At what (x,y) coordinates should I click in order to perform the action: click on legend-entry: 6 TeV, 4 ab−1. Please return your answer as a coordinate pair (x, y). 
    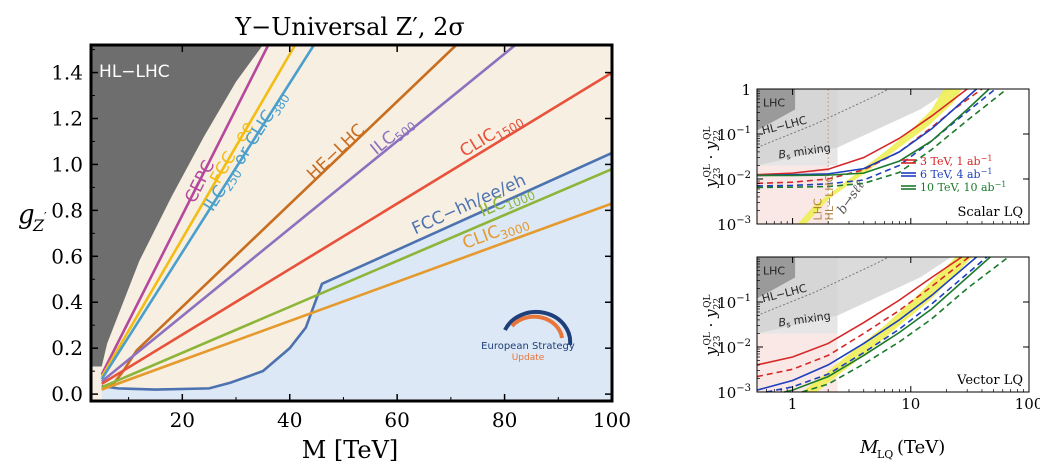
    Looking at the image, I should click on (956, 174).